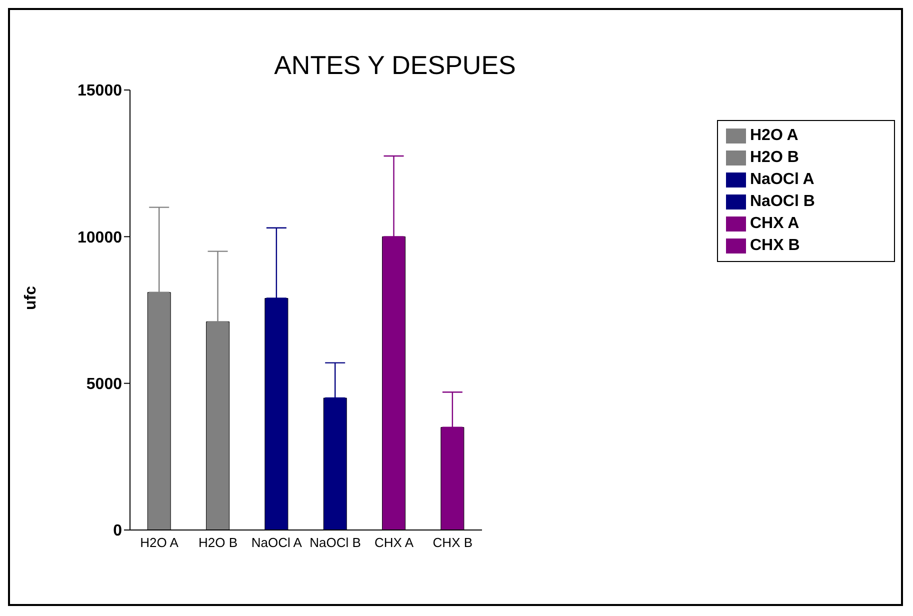 The image size is (913, 616). Describe the element at coordinates (117, 531) in the screenshot. I see `y-tick-label: 0` at that location.